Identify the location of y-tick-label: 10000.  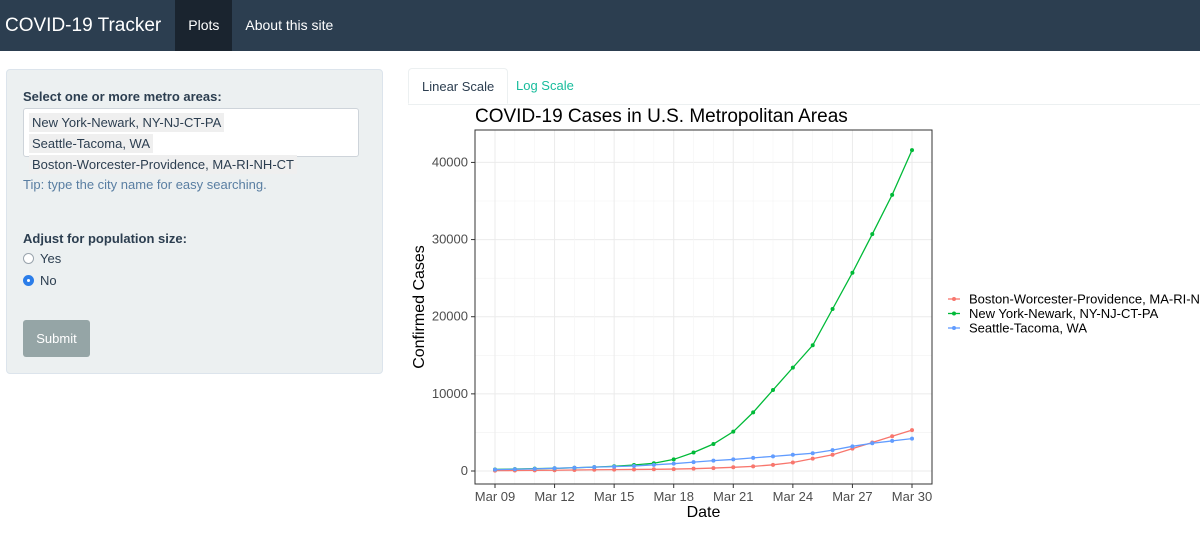
(450, 393).